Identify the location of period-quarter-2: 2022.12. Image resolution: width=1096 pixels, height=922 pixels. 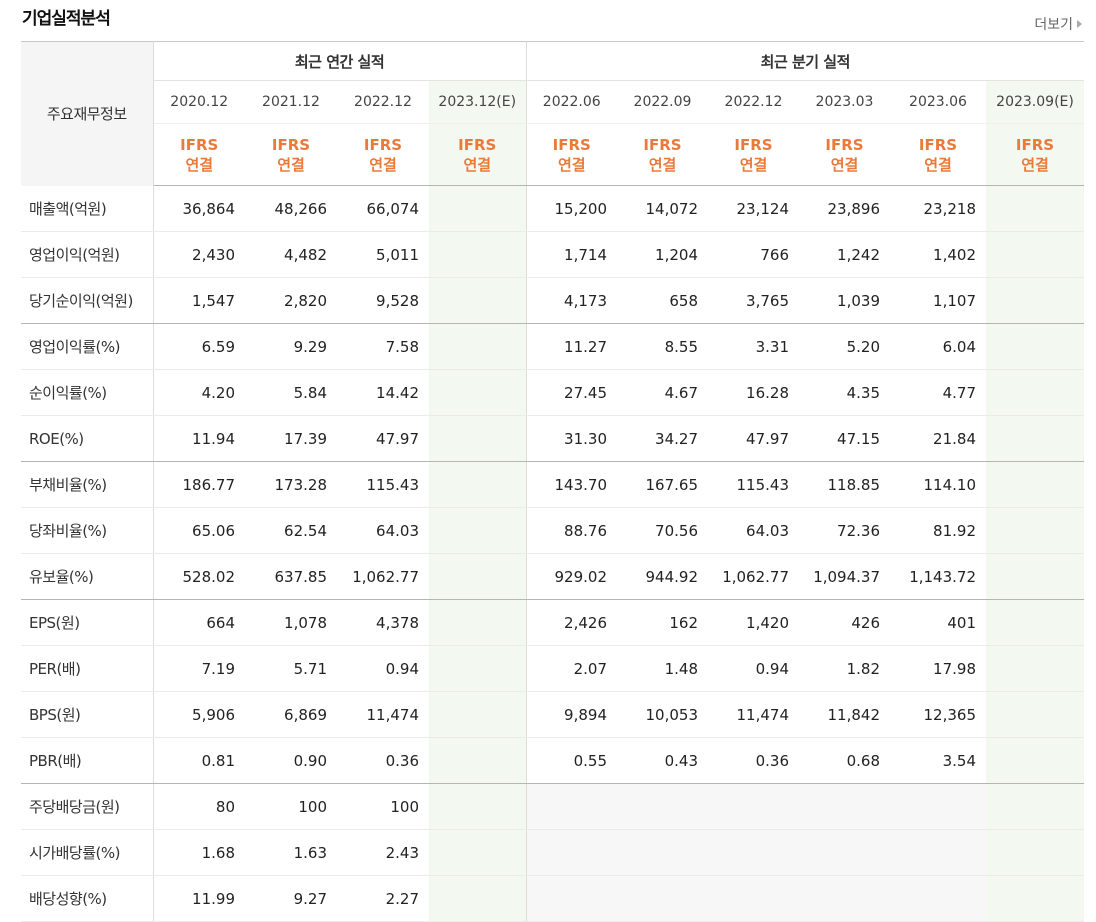
(753, 102).